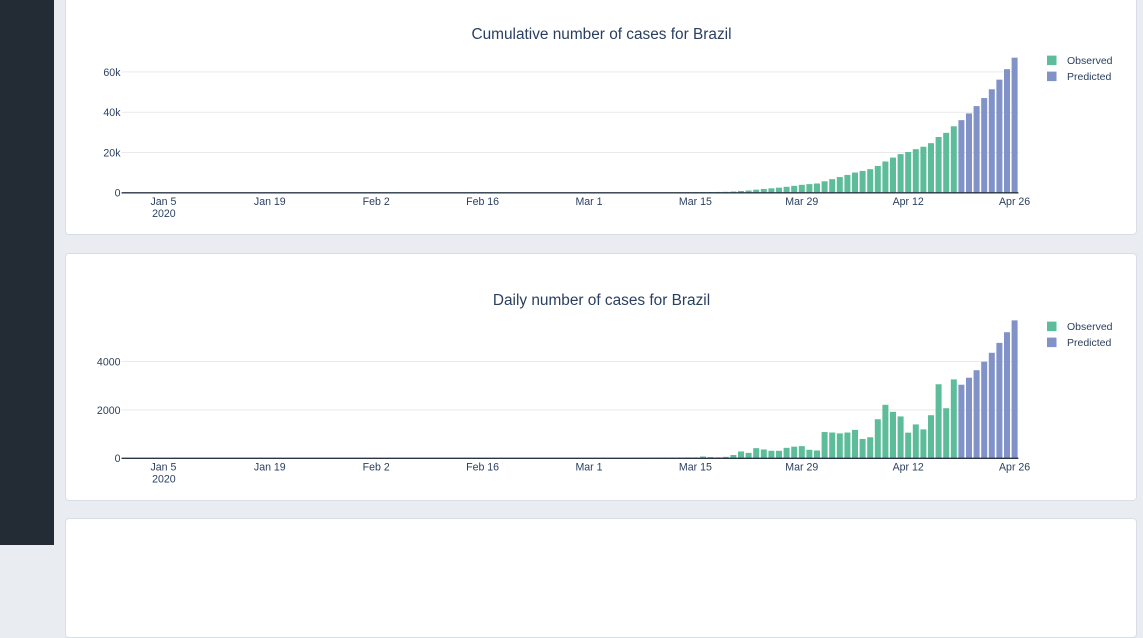 The image size is (1143, 638). What do you see at coordinates (109, 362) in the screenshot?
I see `svg-text: 4000` at bounding box center [109, 362].